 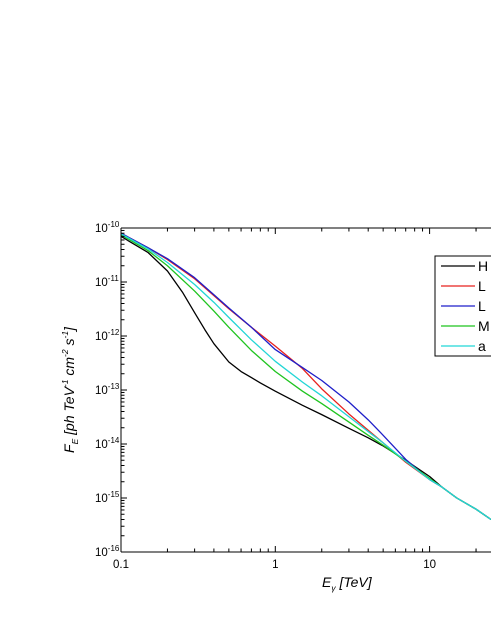 What do you see at coordinates (107, 551) in the screenshot?
I see `y-tick-label: 10-16` at bounding box center [107, 551].